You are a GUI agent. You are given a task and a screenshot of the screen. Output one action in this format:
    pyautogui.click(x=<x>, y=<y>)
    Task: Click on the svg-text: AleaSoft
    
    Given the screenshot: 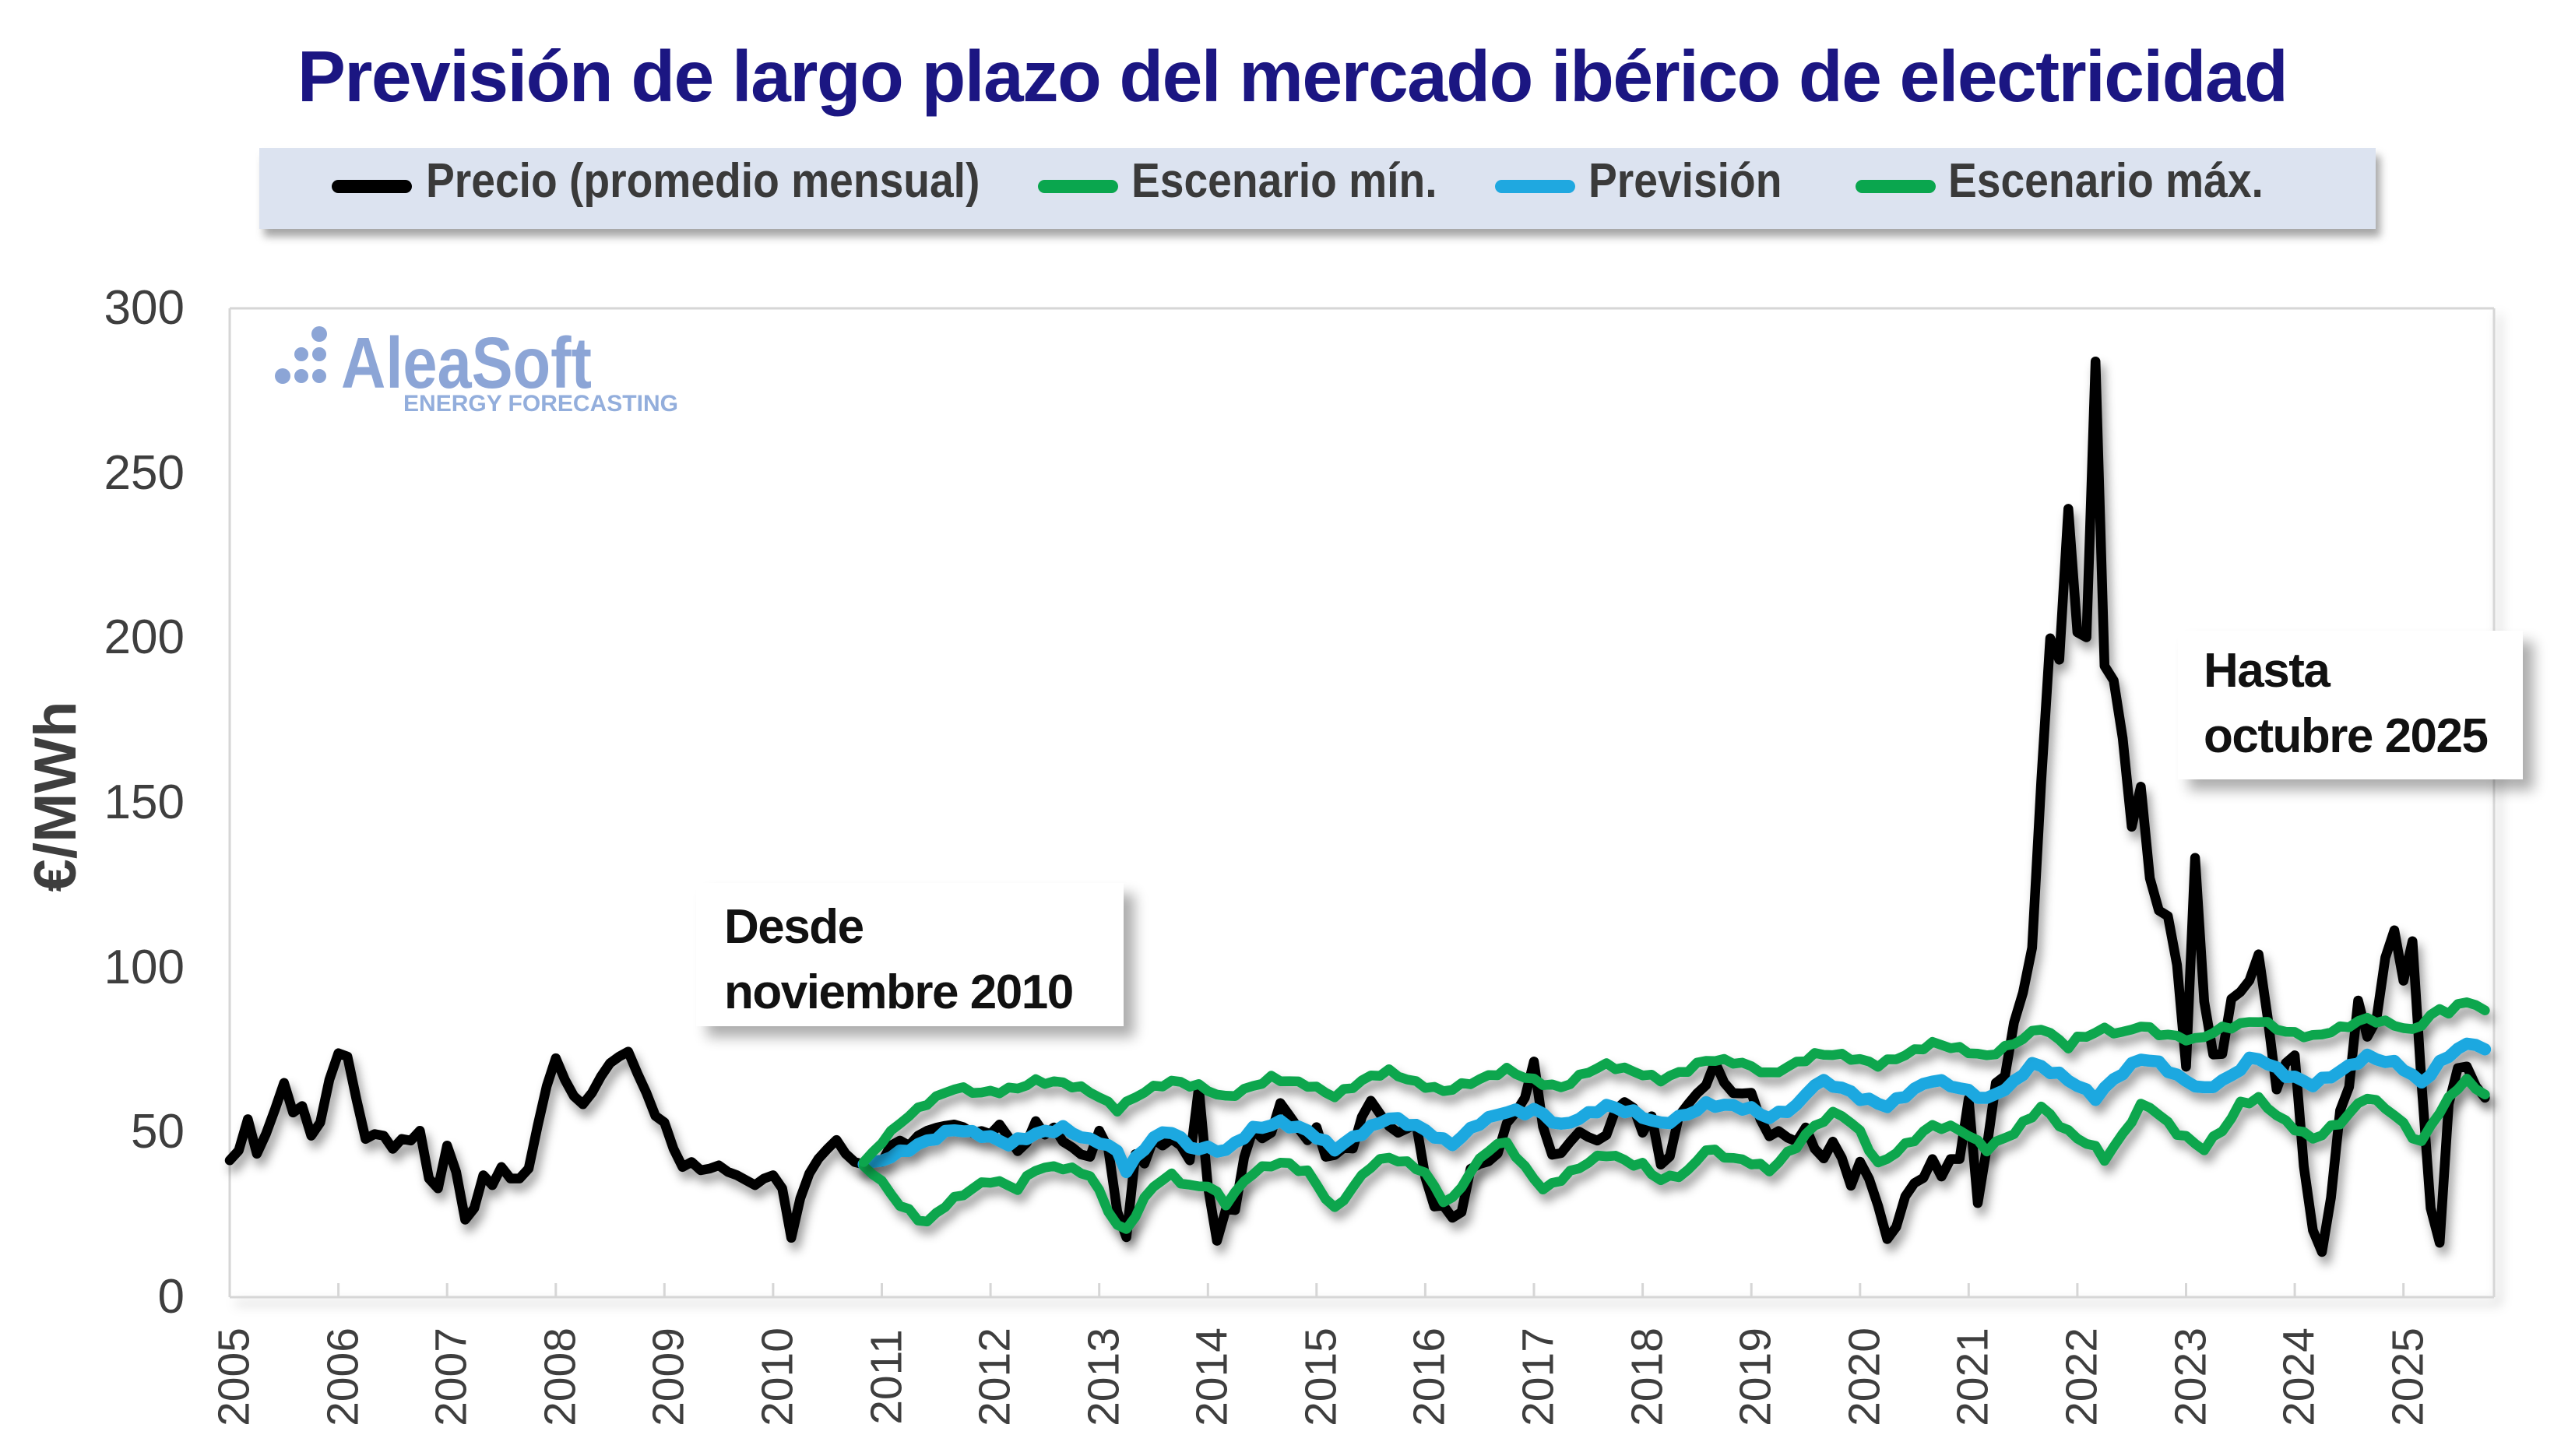 What is the action you would take?
    pyautogui.click(x=466, y=362)
    